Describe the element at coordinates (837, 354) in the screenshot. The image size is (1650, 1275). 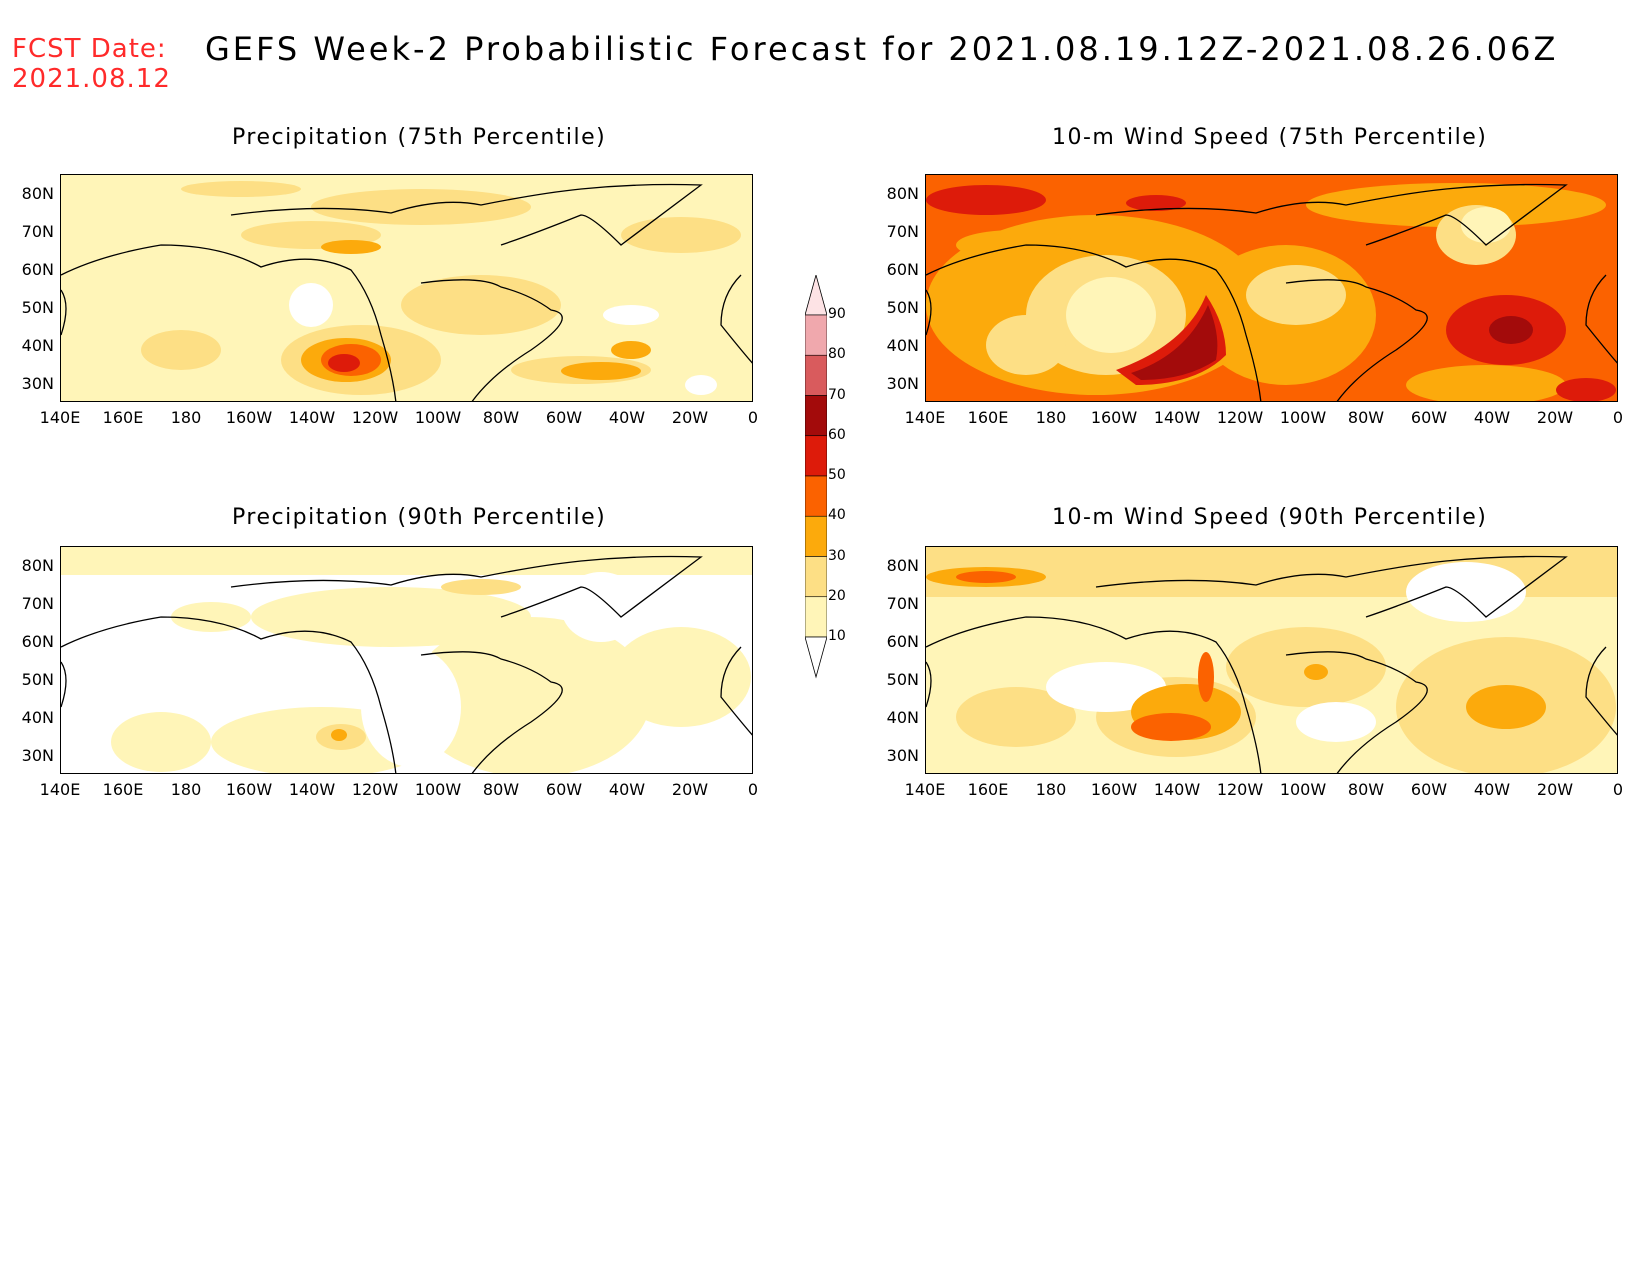
I see `colorbar-tick-label: 80` at that location.